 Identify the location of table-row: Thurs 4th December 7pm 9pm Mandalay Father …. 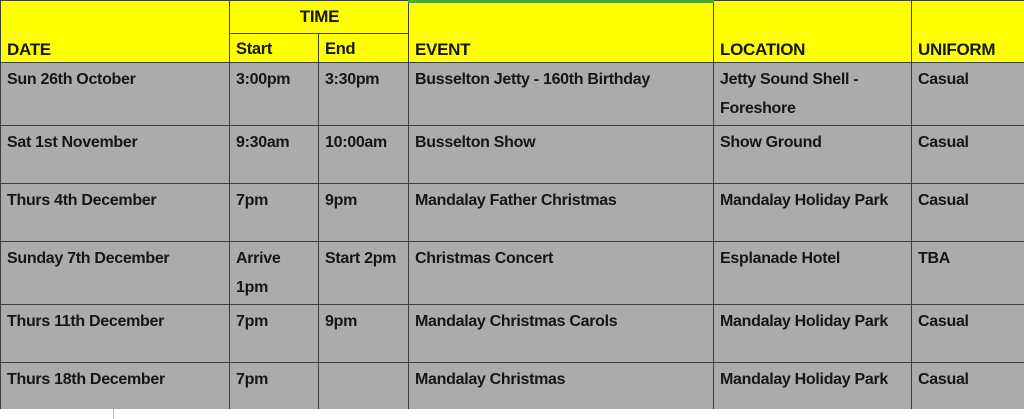
(512, 212).